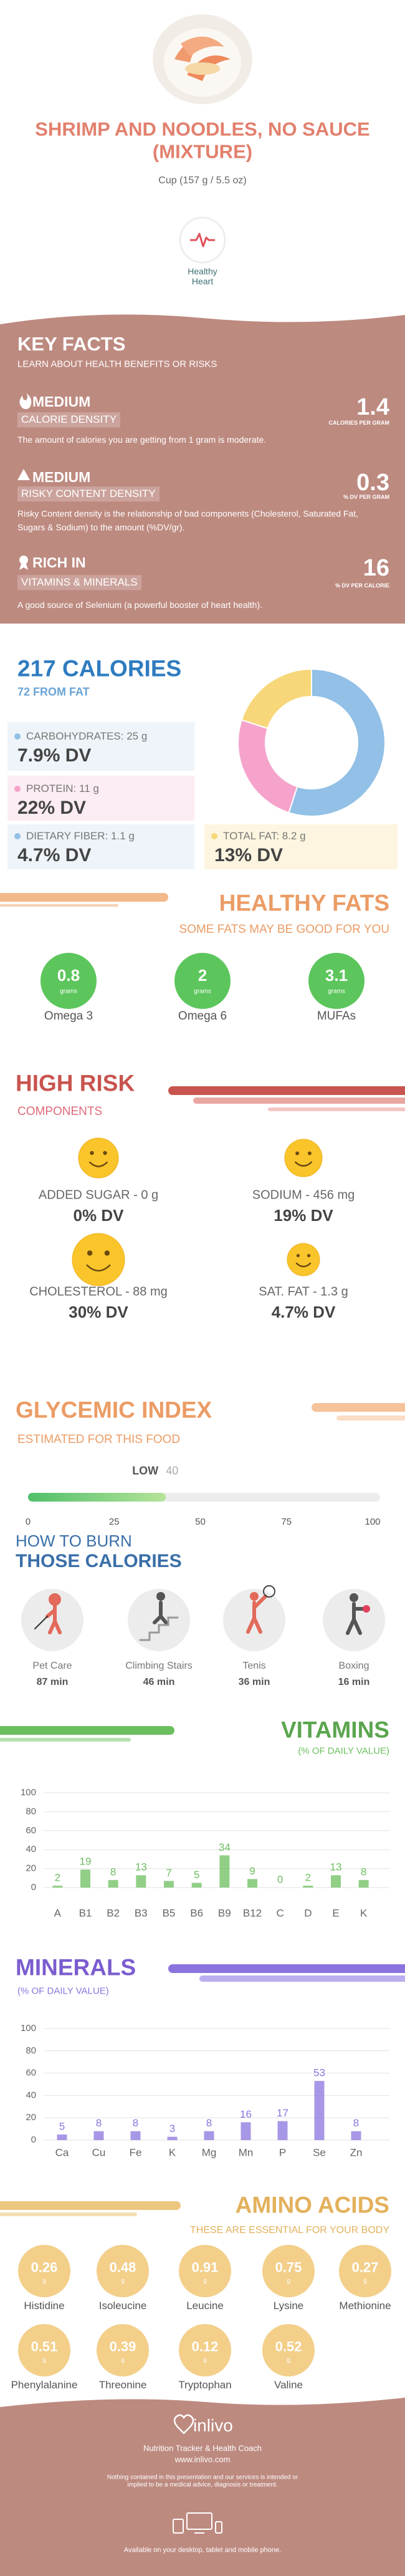 This screenshot has width=405, height=2576. Describe the element at coordinates (372, 407) in the screenshot. I see `fact-value: 1.4` at that location.